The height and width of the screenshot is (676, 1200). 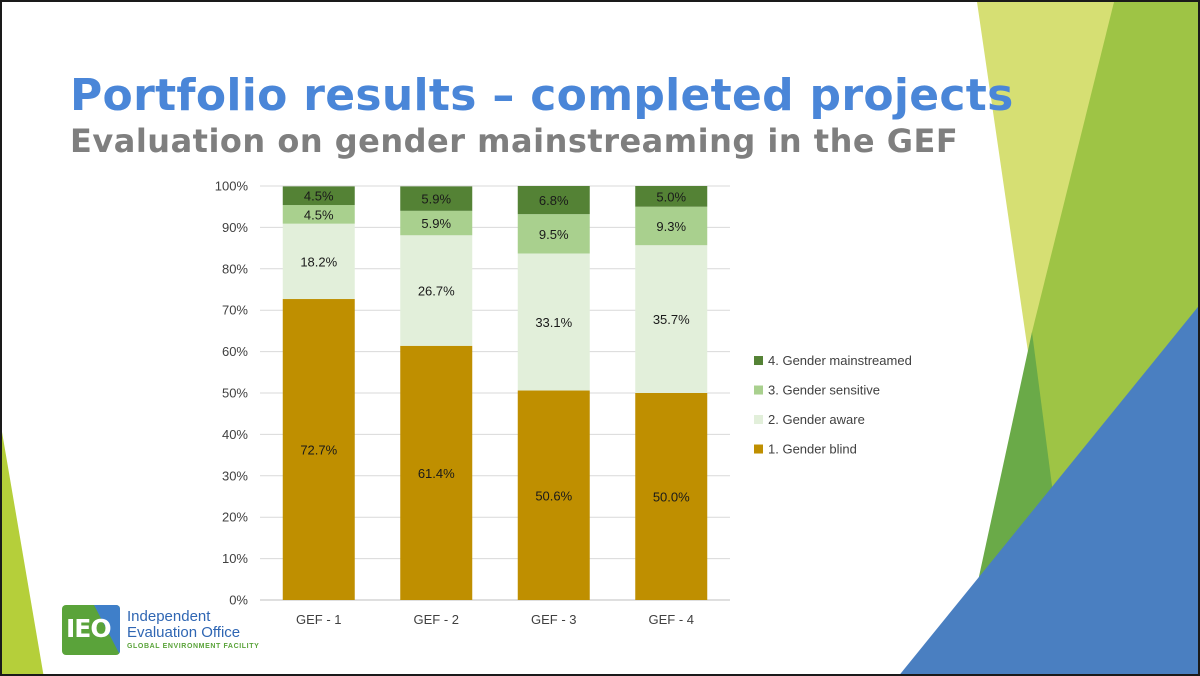 I want to click on y-tick-label: 100%, so click(x=232, y=186).